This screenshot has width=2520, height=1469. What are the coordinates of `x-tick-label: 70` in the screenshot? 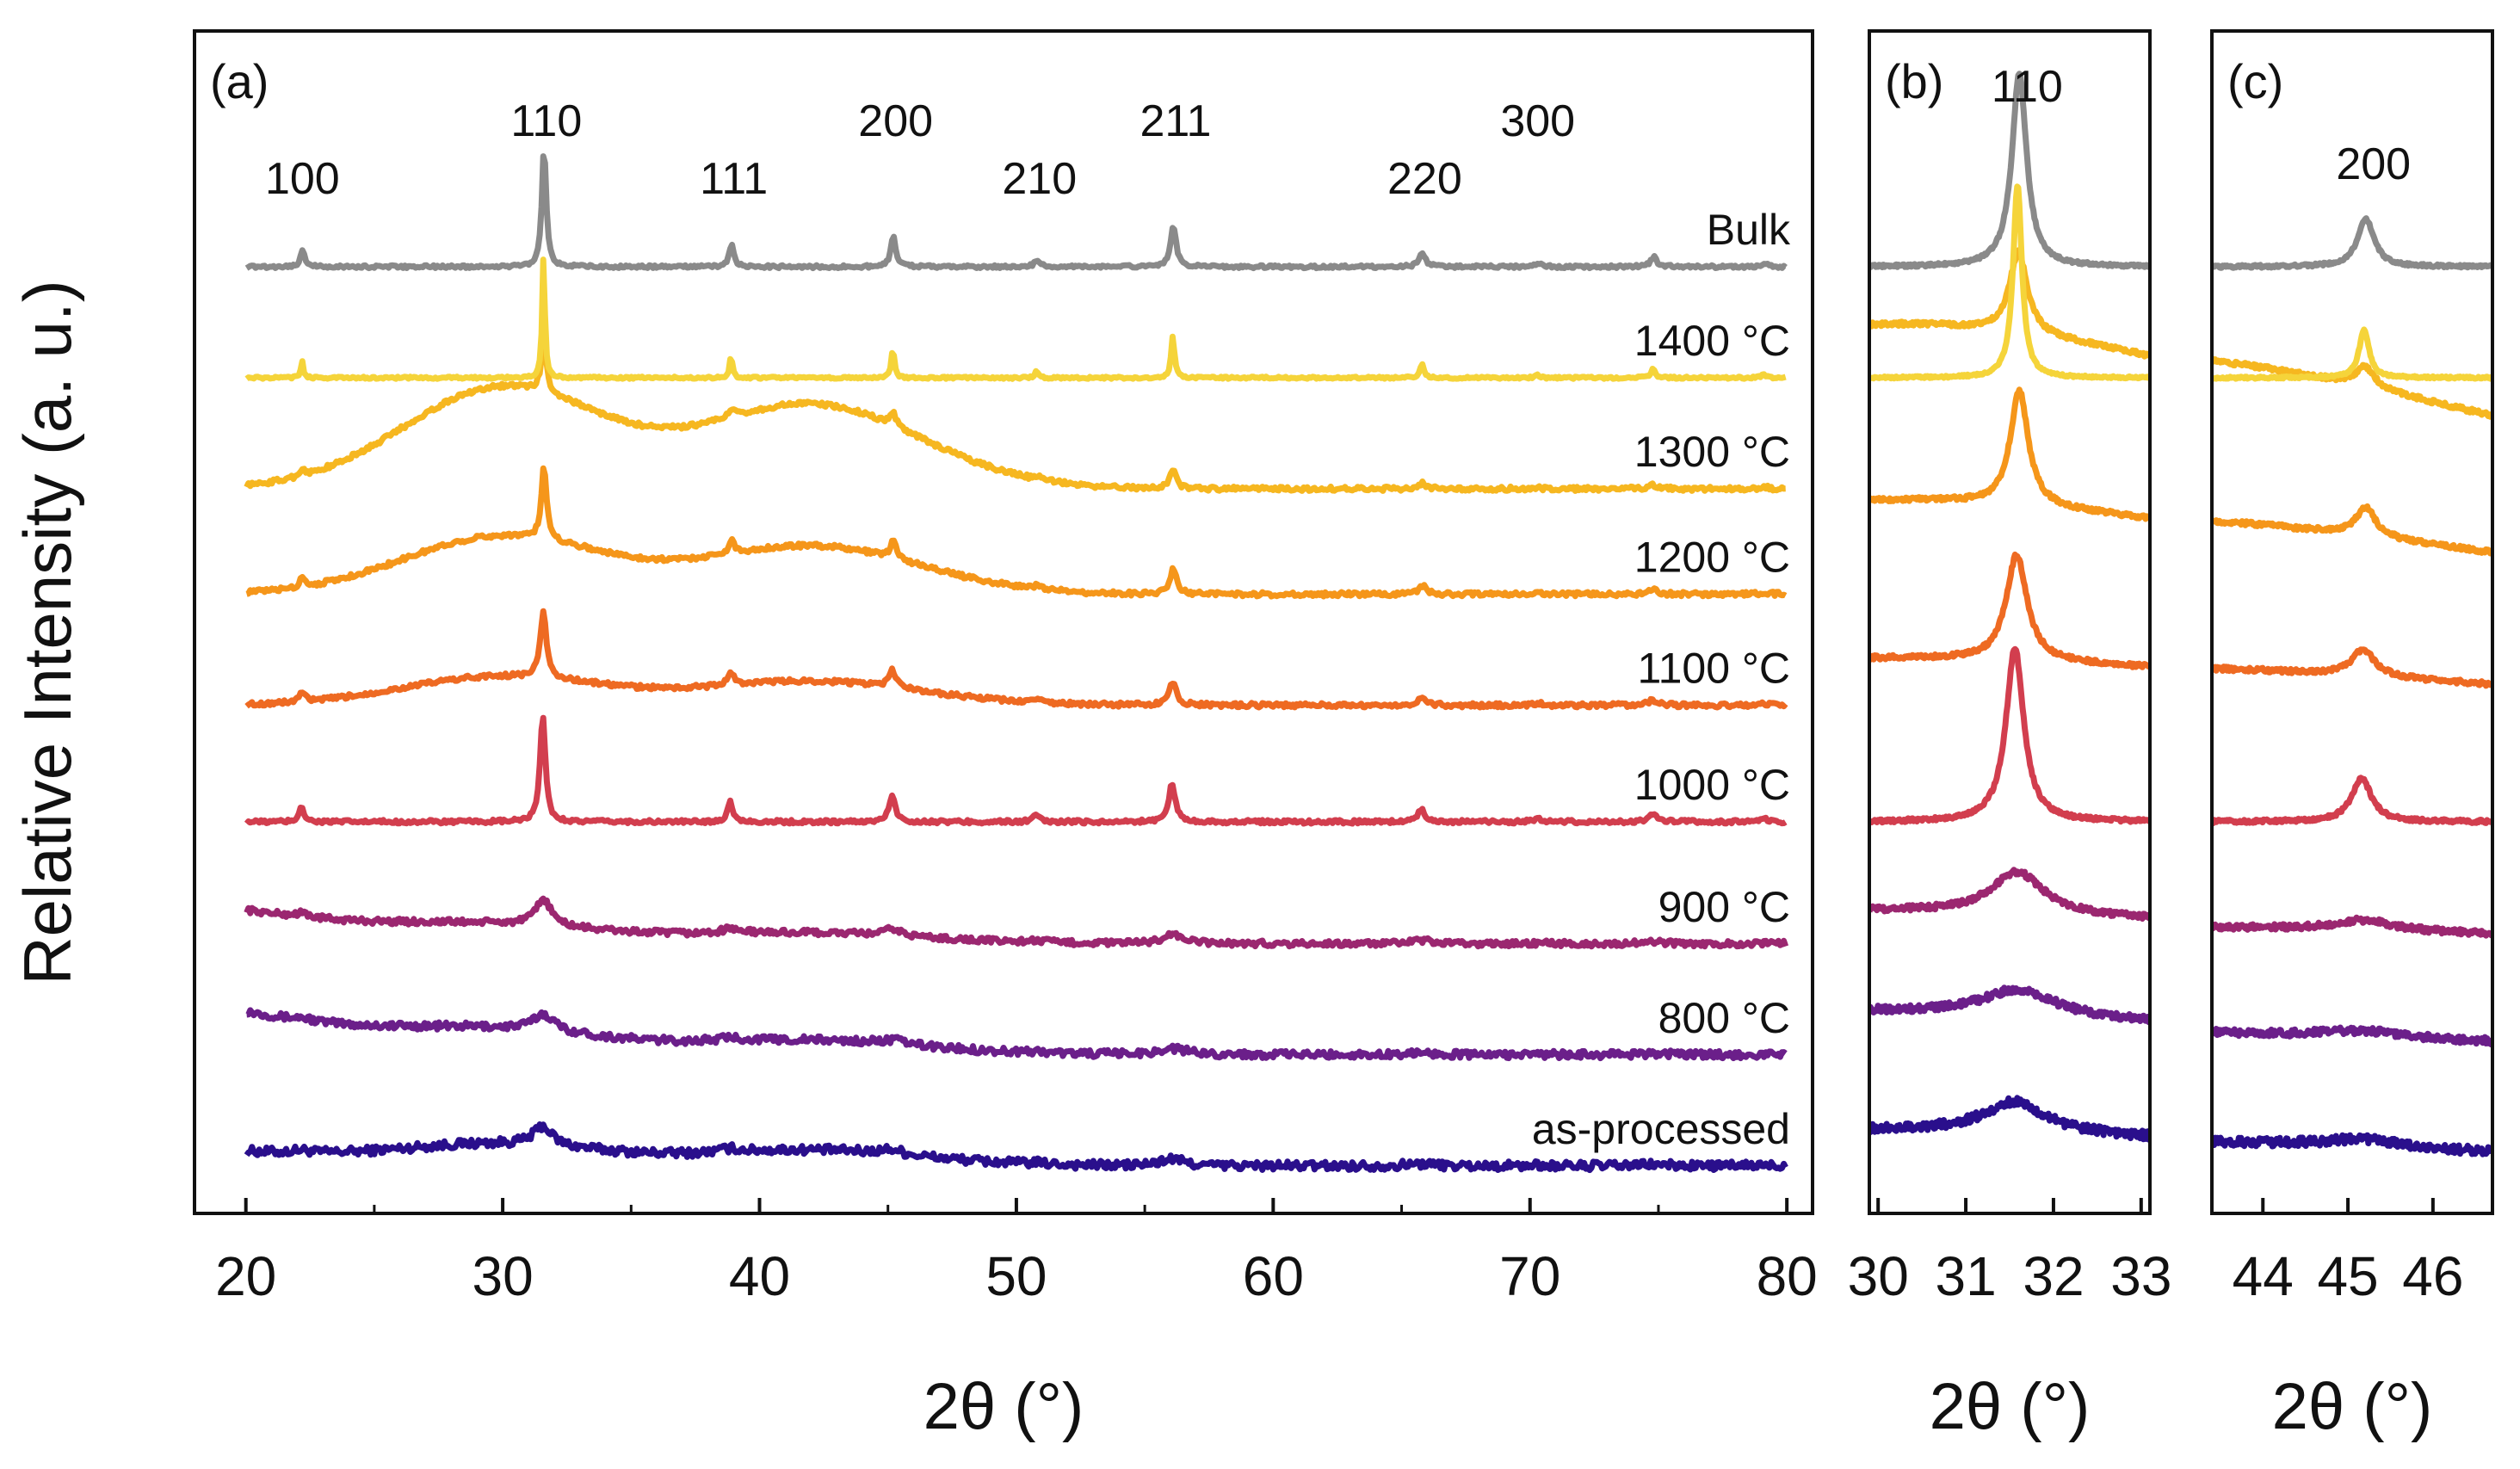 It's located at (1529, 1276).